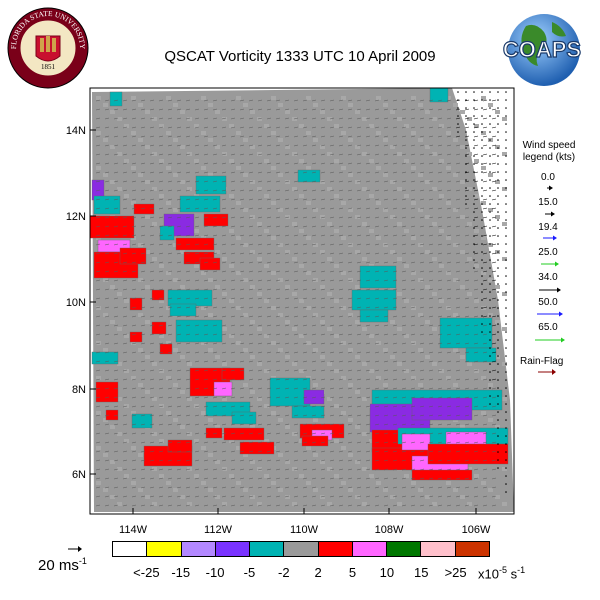 This screenshot has height=600, width=600. I want to click on lon-label: 112W, so click(218, 530).